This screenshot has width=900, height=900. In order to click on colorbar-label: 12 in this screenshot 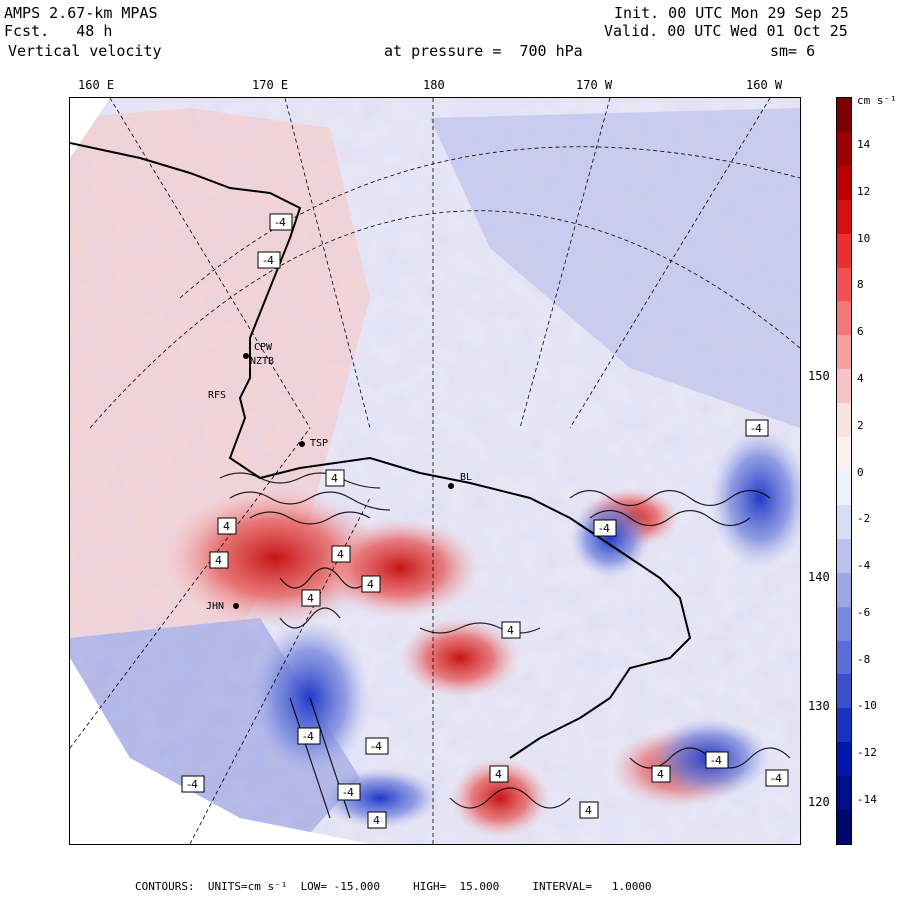, I will do `click(864, 191)`.